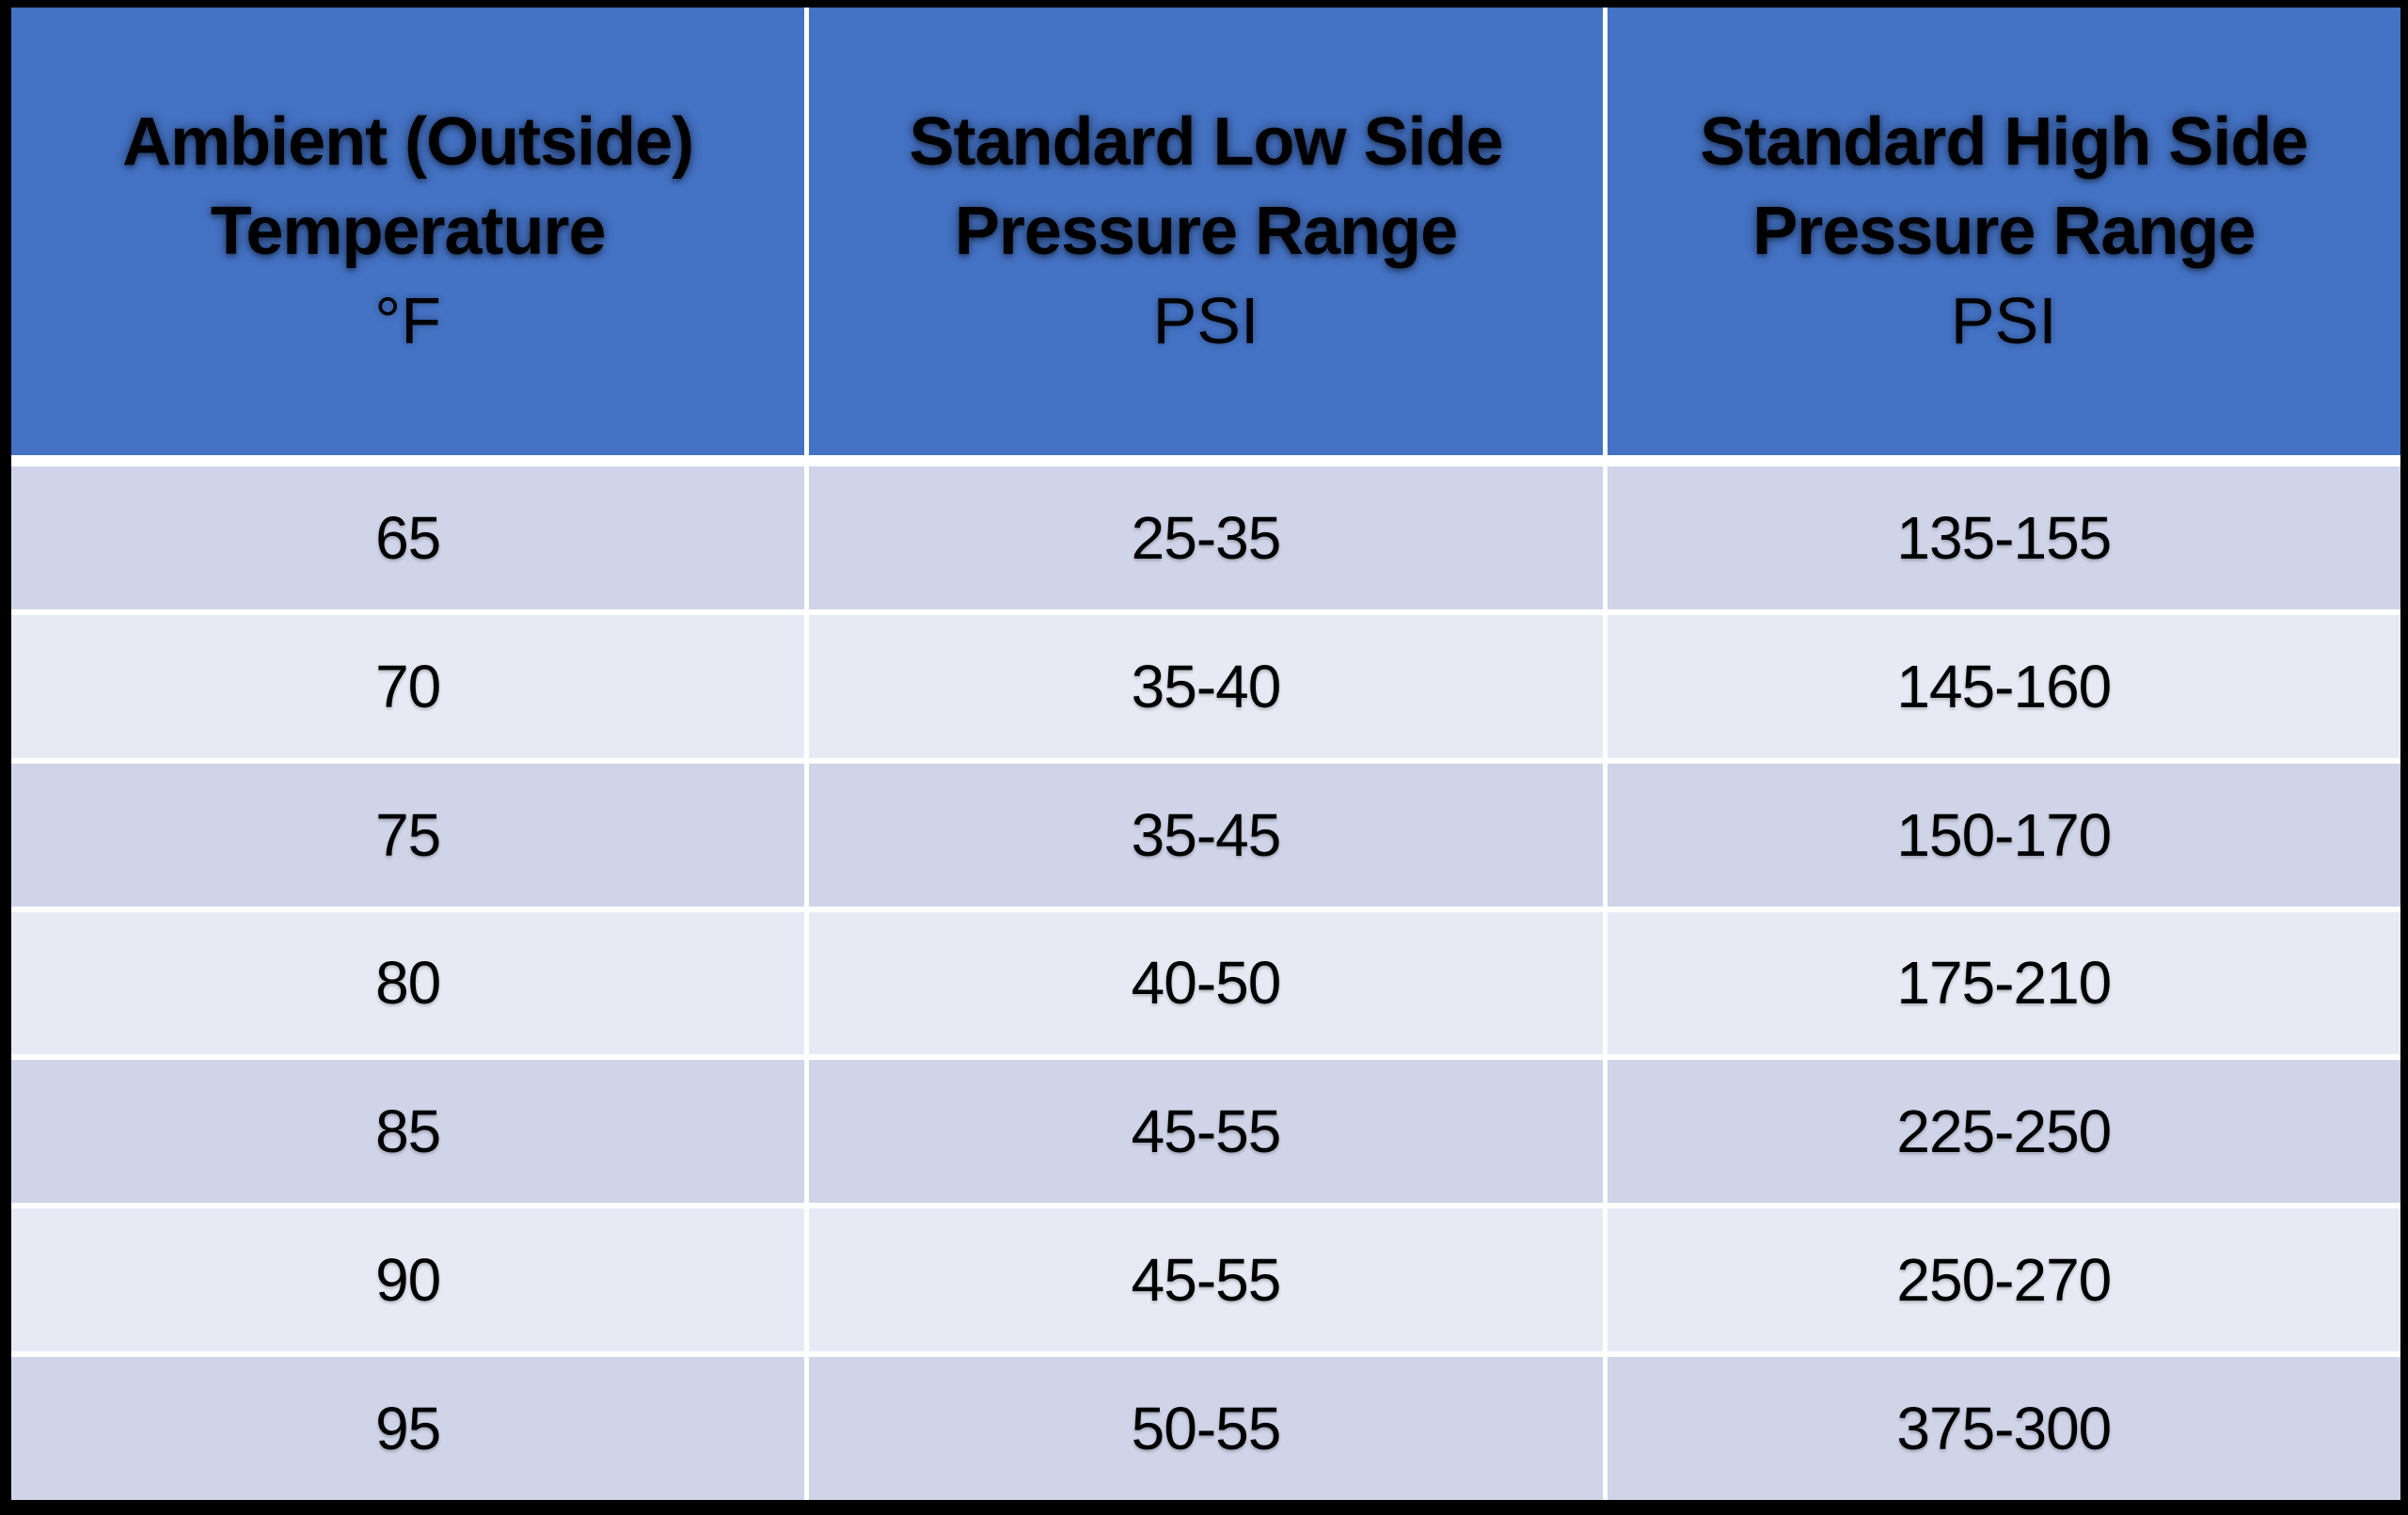 Image resolution: width=2408 pixels, height=1515 pixels. What do you see at coordinates (2003, 1132) in the screenshot?
I see `table-cell-high-side: 225-250` at bounding box center [2003, 1132].